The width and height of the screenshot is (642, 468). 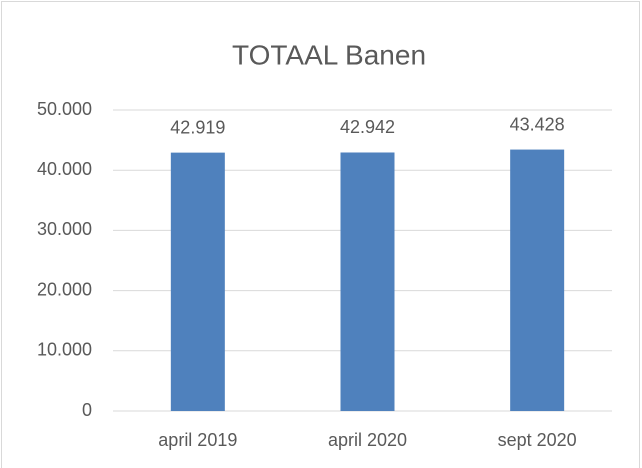 What do you see at coordinates (537, 440) in the screenshot?
I see `x-tick-label: sept 2020` at bounding box center [537, 440].